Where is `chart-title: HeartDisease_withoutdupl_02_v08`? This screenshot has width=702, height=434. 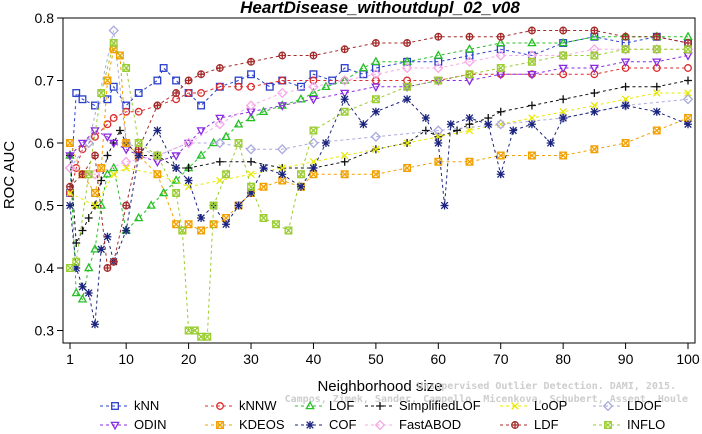
chart-title: HeartDisease_withoutdupl_02_v08 is located at coordinates (380, 8).